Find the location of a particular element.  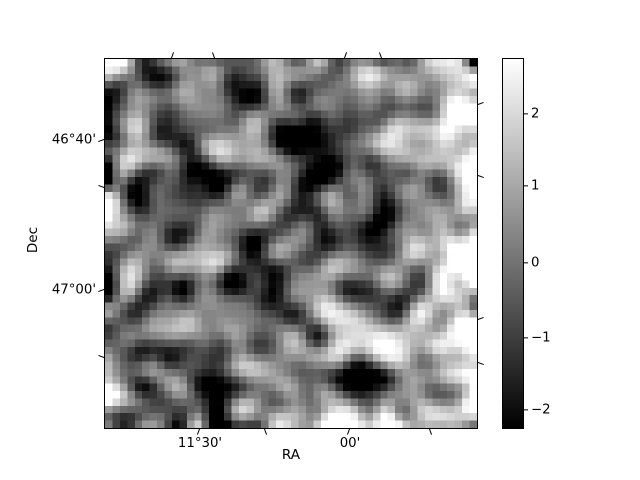

colorbar is located at coordinates (513, 243).